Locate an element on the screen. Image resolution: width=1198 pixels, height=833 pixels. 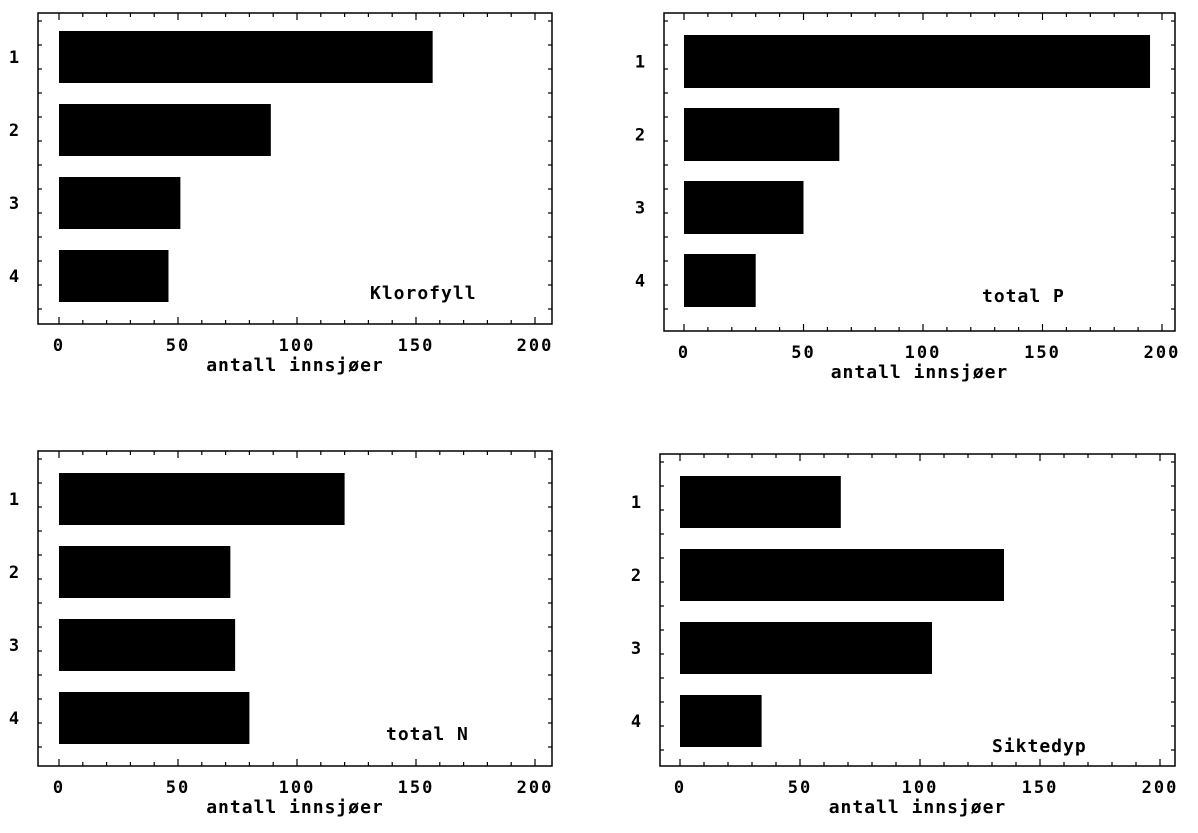
panel-annotation: Siktedyp is located at coordinates (1039, 746).